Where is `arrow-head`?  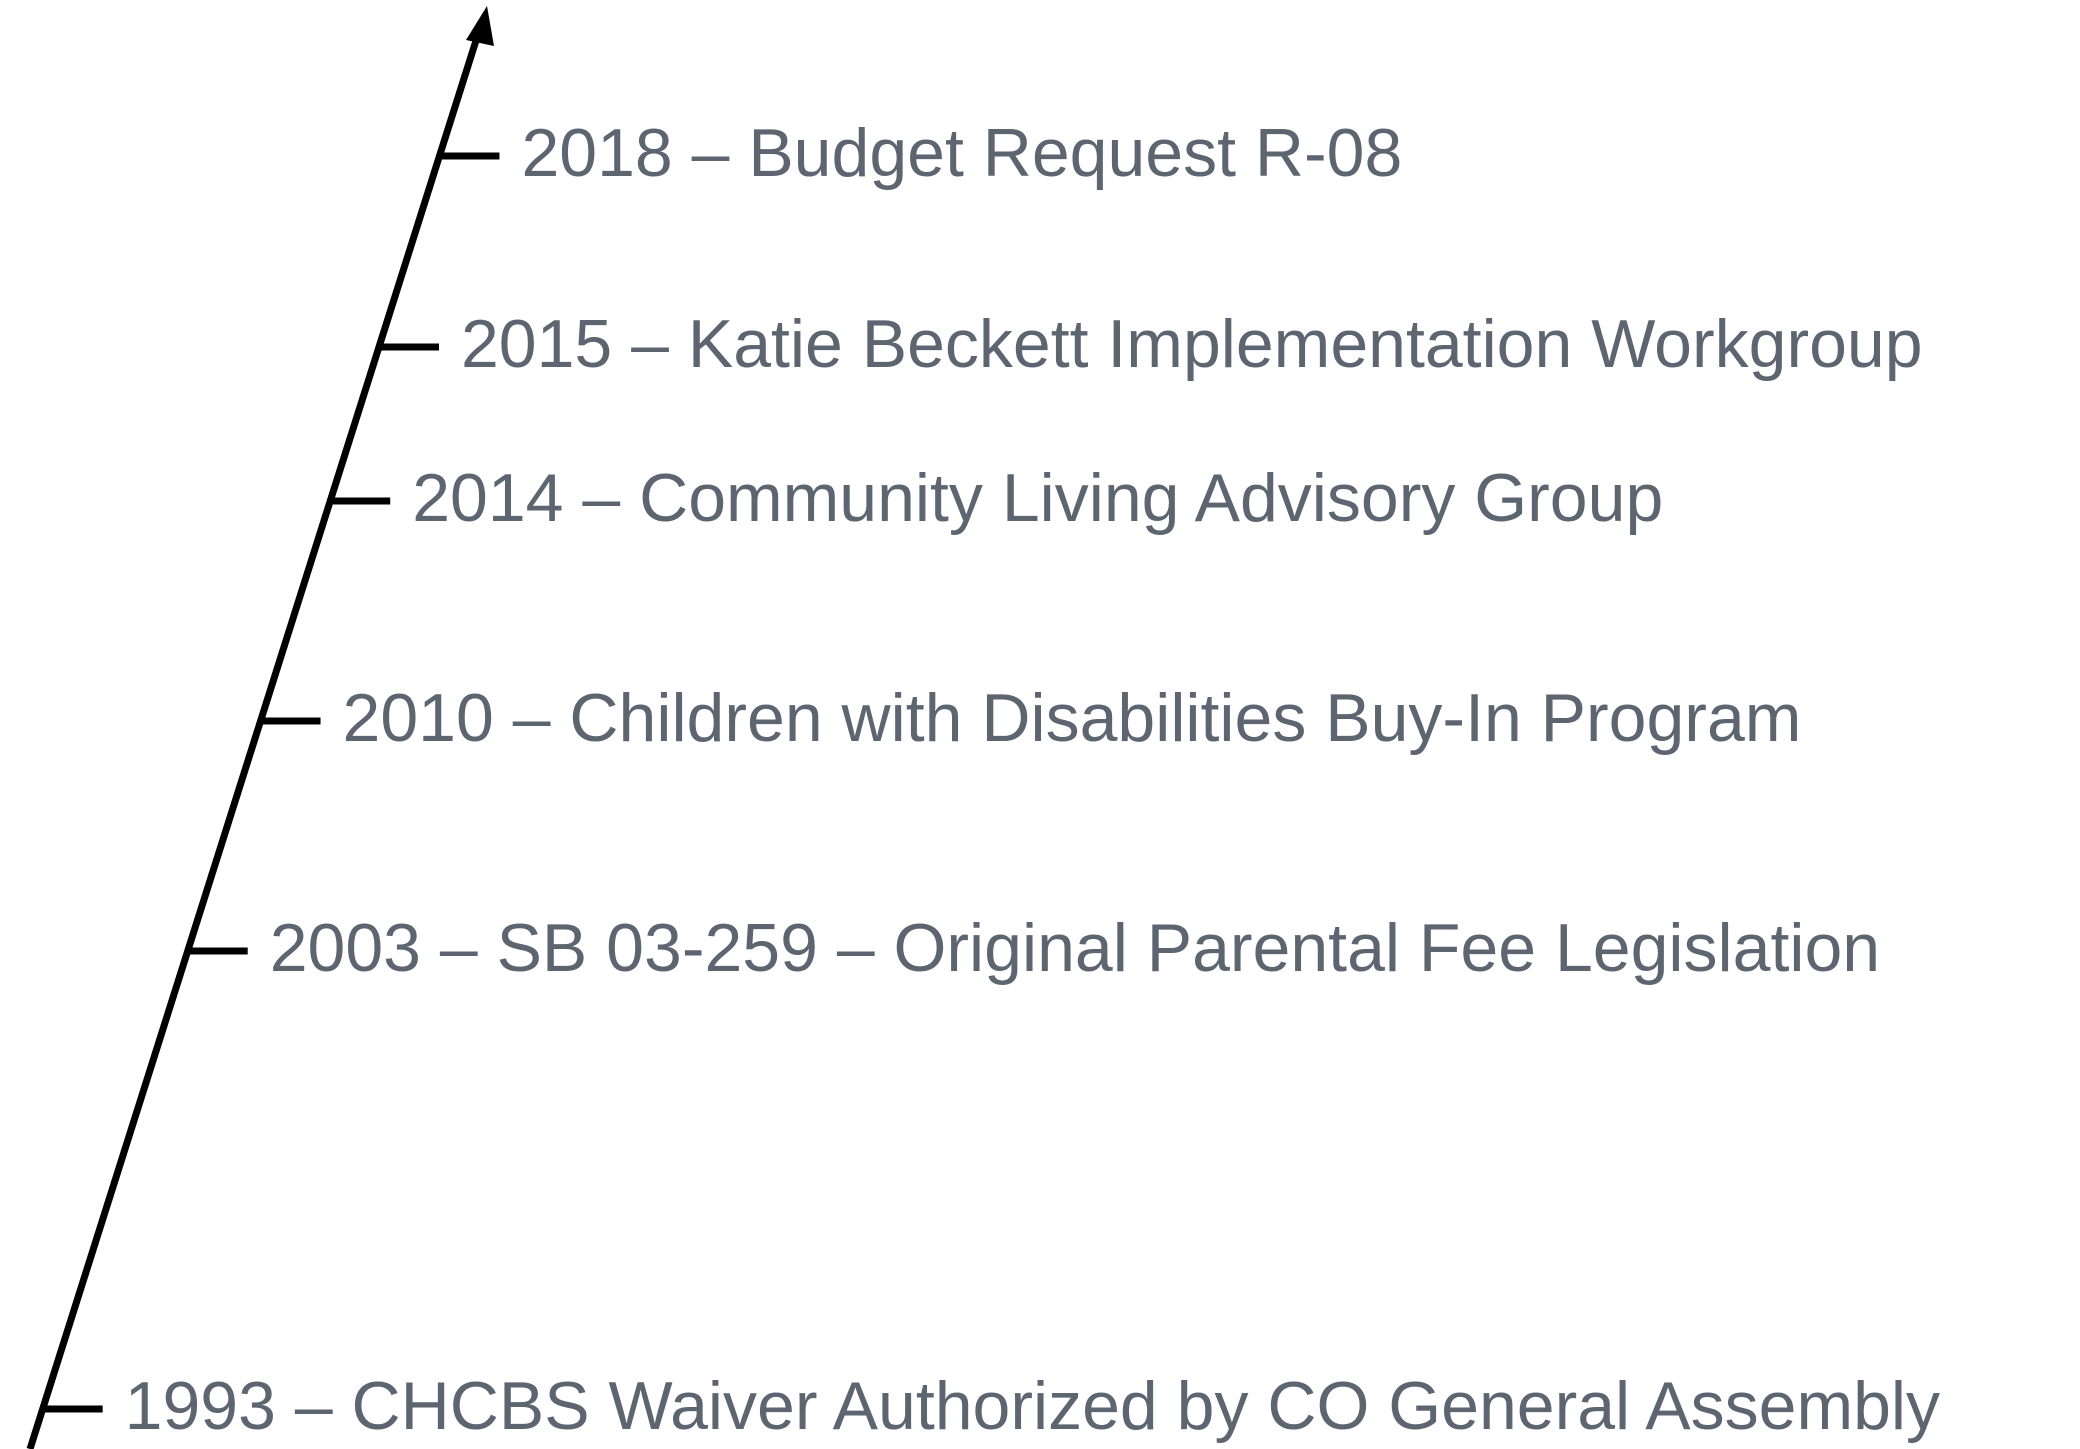 arrow-head is located at coordinates (480, 26).